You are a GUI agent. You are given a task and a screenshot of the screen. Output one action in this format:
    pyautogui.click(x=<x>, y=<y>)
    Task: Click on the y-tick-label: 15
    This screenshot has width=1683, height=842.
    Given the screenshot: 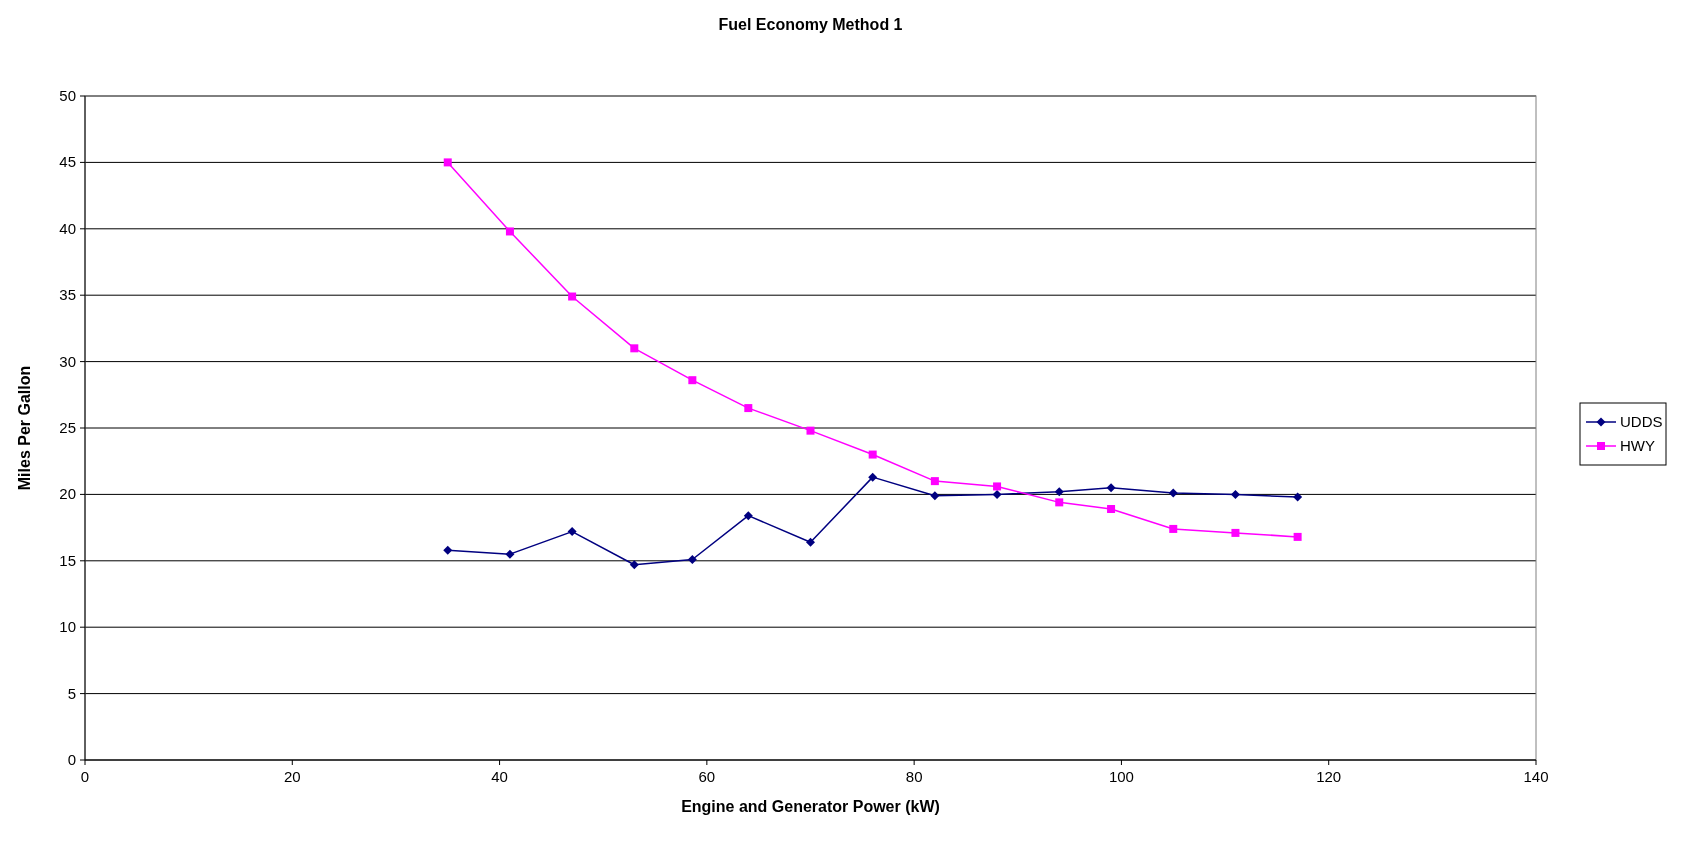 What is the action you would take?
    pyautogui.click(x=67, y=560)
    